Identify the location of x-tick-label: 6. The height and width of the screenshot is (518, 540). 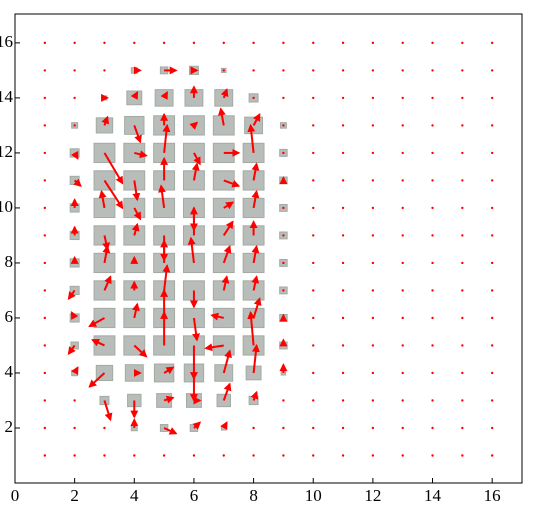
(194, 495).